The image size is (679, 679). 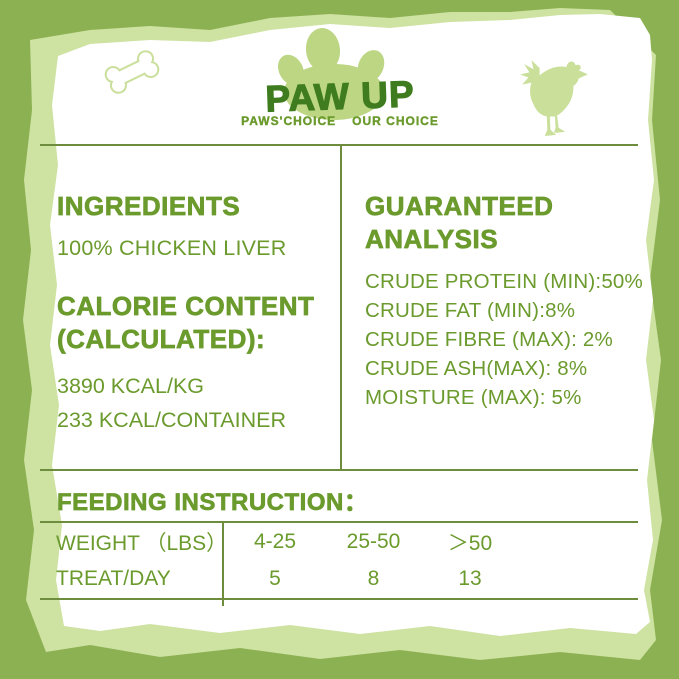 What do you see at coordinates (340, 121) in the screenshot?
I see `brand-tagline: PAWS'CHOICE OUR CHOICE` at bounding box center [340, 121].